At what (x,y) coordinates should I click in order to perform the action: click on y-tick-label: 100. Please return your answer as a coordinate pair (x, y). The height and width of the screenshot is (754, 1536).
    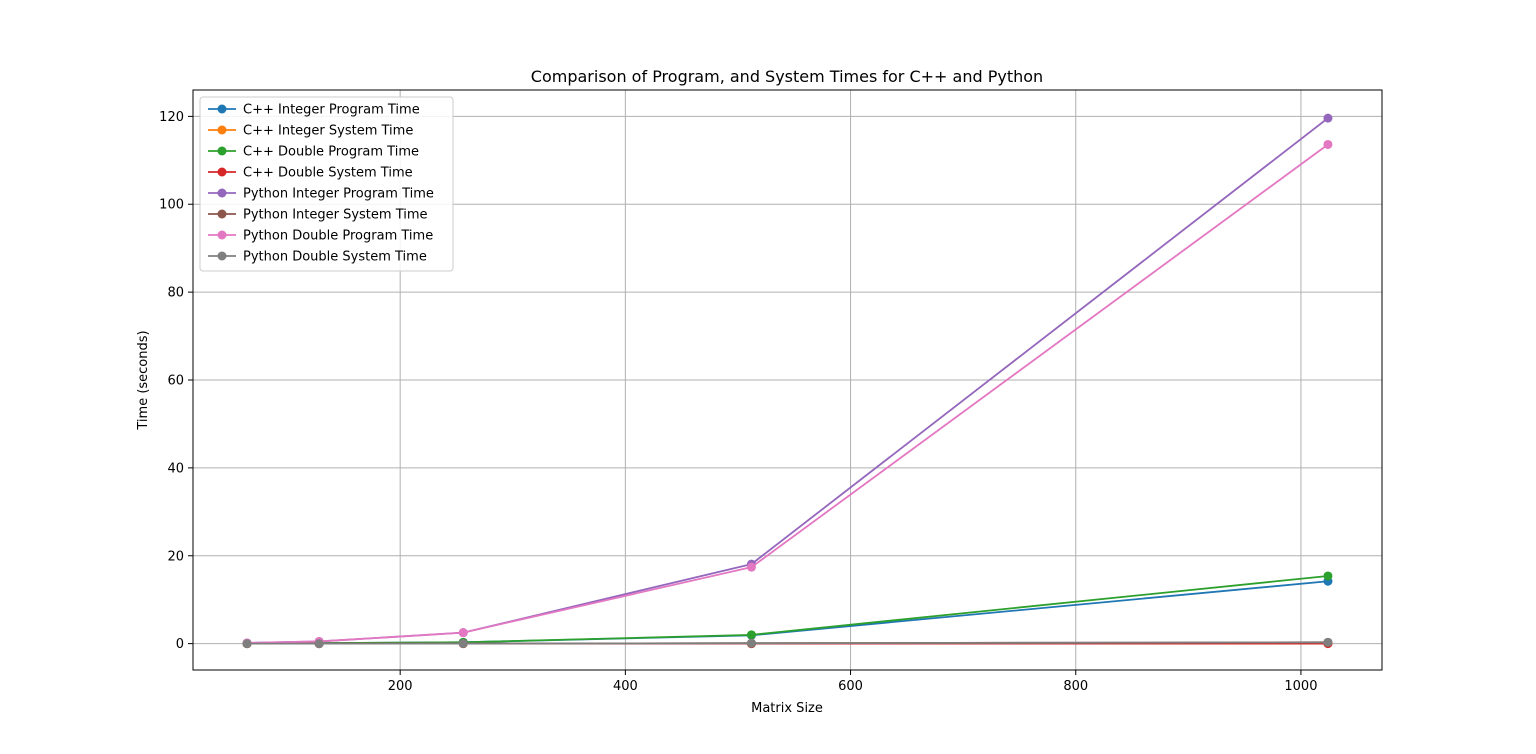
    Looking at the image, I should click on (171, 205).